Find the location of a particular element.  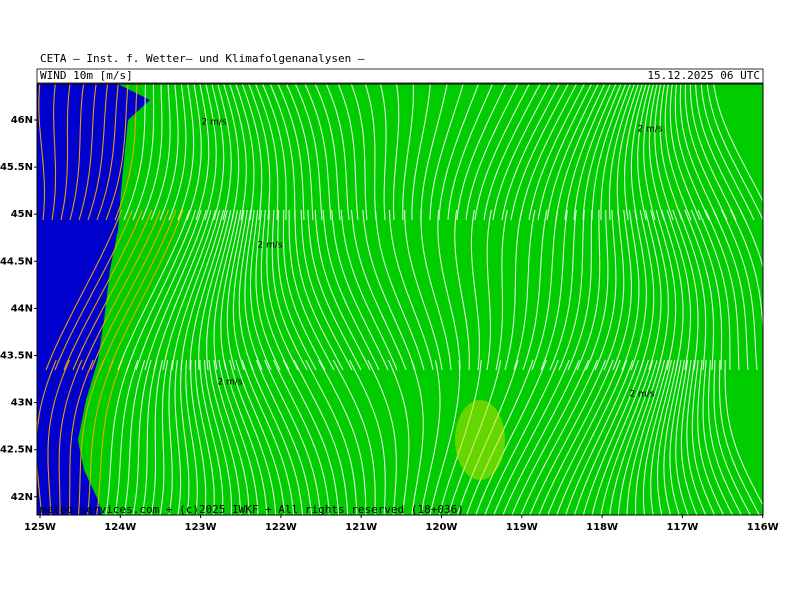

y-tick-label: 44.5N is located at coordinates (16, 261).